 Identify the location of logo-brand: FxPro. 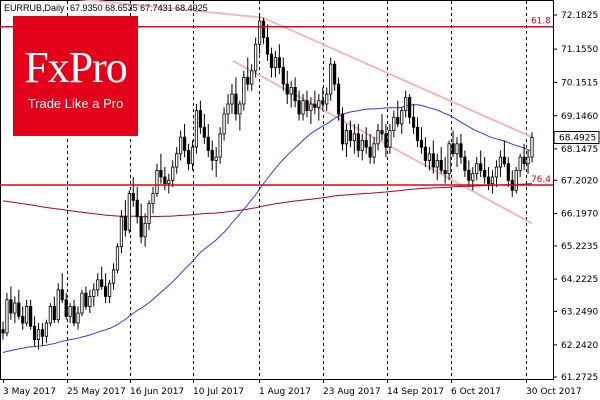
(76, 67).